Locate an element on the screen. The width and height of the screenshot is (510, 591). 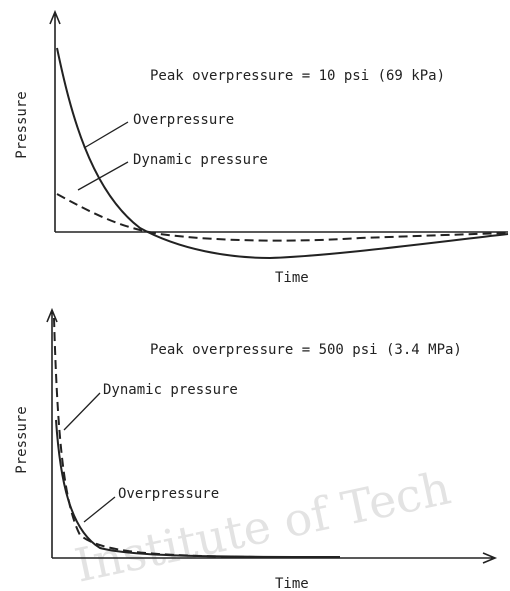
peak-label: Peak overpressure = 500 psi (3.4 MPa) is located at coordinates (306, 350).